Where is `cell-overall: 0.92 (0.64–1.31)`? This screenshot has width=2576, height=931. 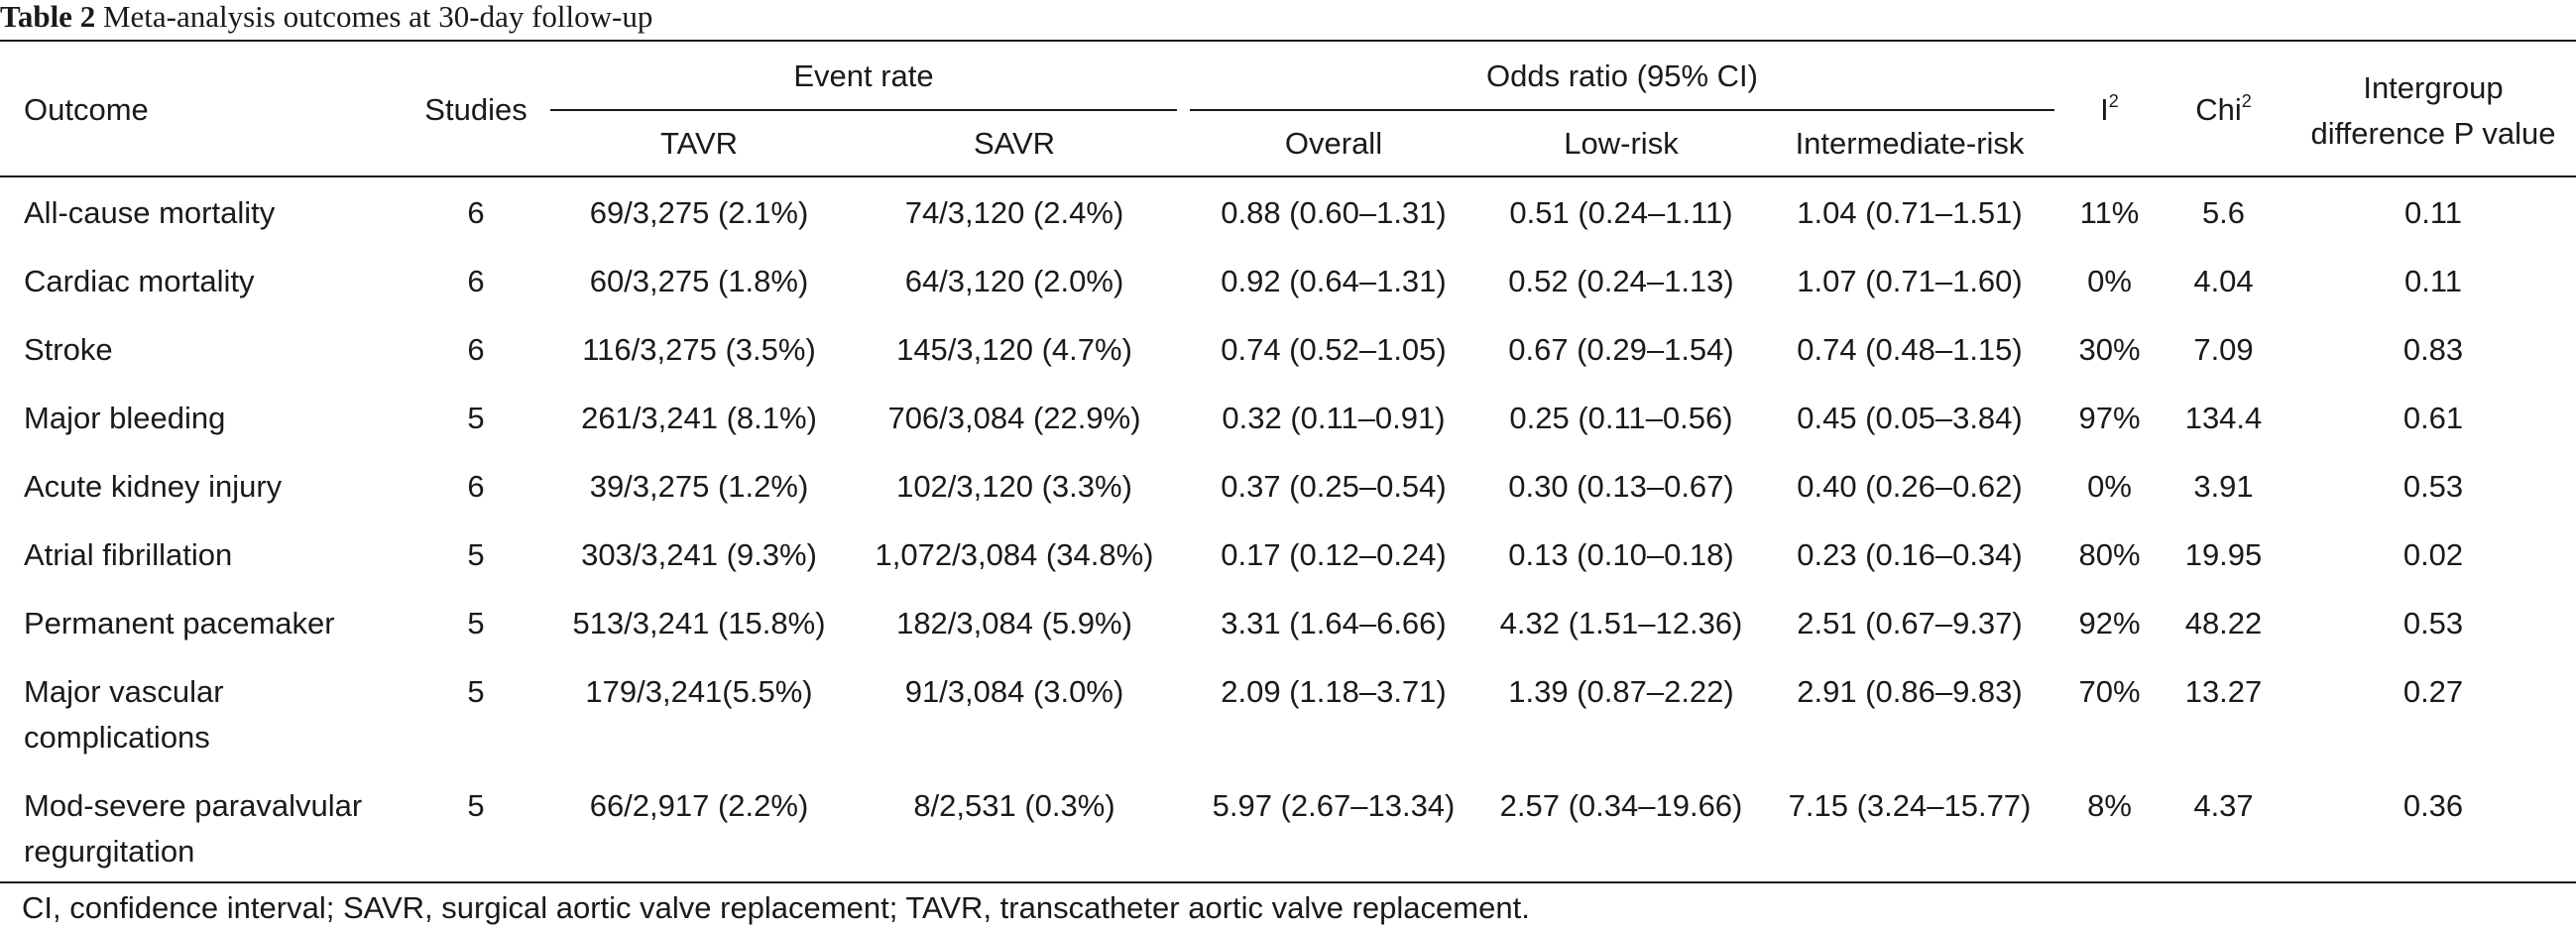
cell-overall: 0.92 (0.64–1.31) is located at coordinates (1334, 281).